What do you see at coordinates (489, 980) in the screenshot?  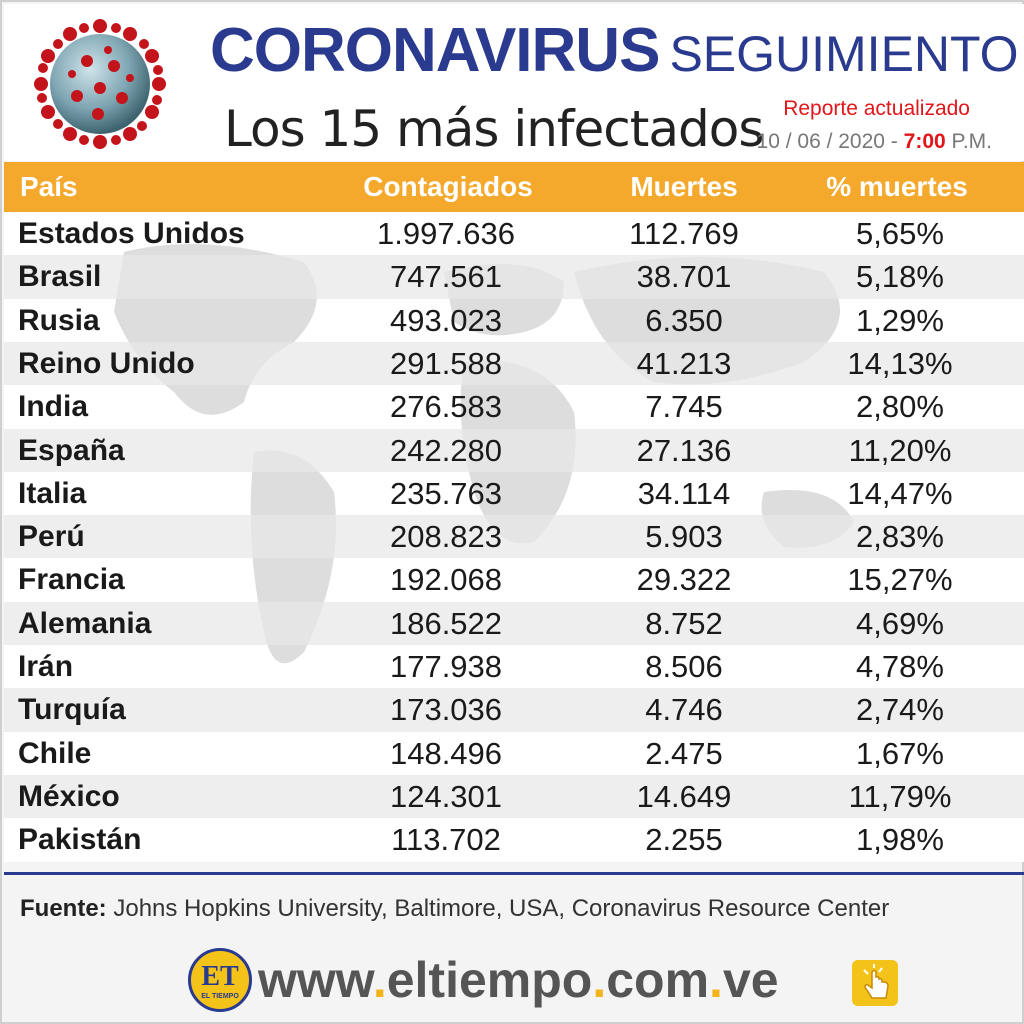 I see `url-part-2: eltiempo` at bounding box center [489, 980].